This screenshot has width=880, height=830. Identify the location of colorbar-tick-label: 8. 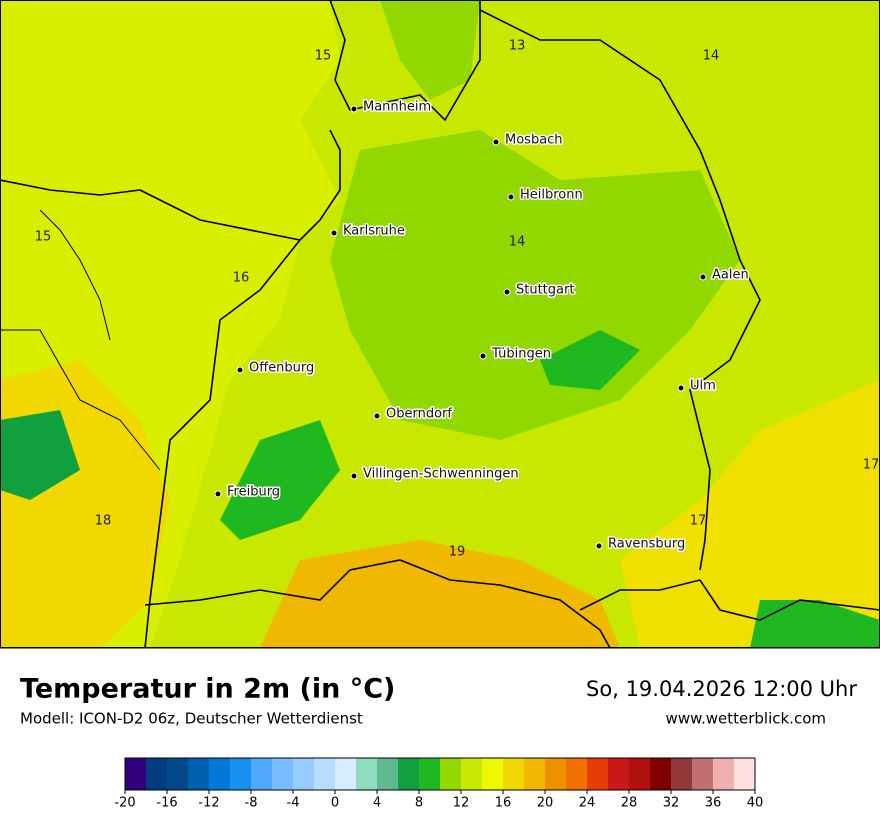
(419, 803).